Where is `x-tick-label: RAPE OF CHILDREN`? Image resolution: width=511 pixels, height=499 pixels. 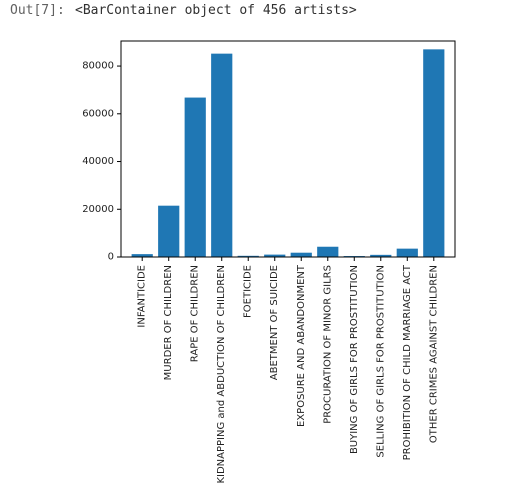 x-tick-label: RAPE OF CHILDREN is located at coordinates (195, 313).